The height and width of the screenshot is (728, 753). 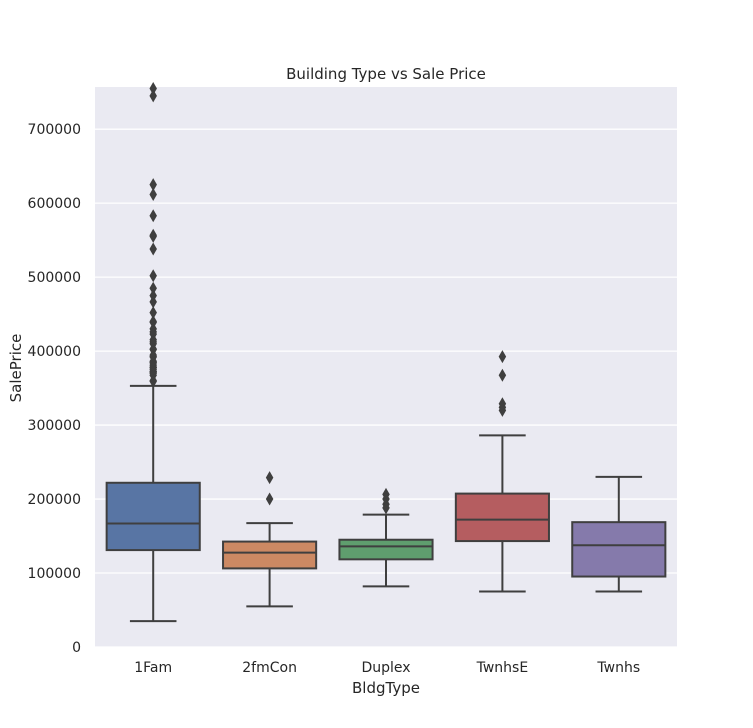 I want to click on chart-title: Building Type vs Sale Price, so click(x=386, y=74).